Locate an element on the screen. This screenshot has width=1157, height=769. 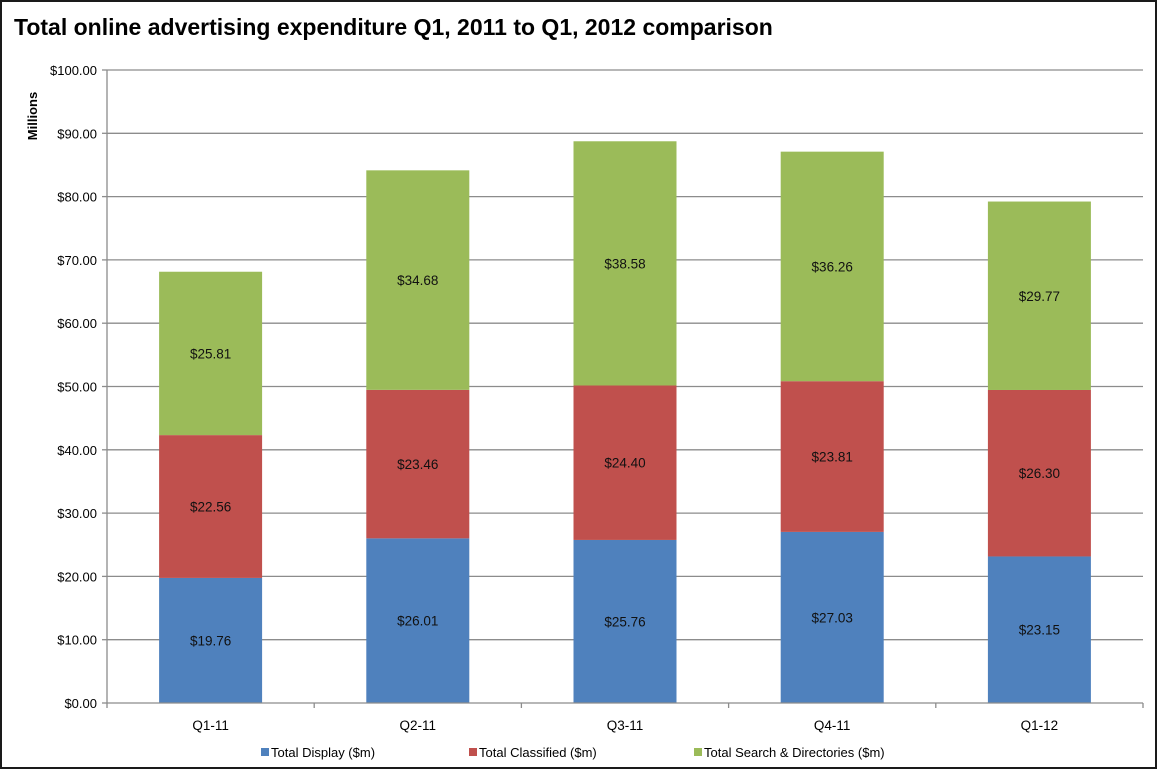
data-label: $23.81 is located at coordinates (832, 457).